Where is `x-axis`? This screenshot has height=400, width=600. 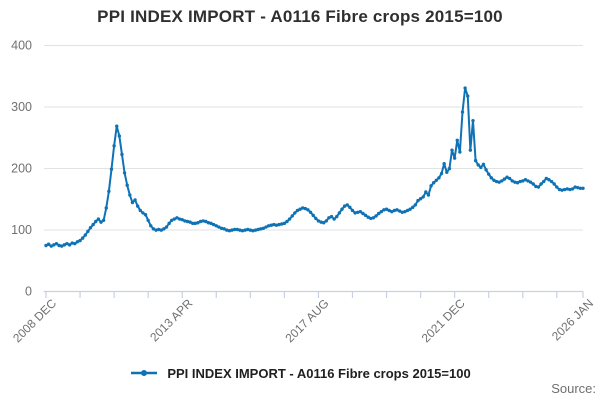 x-axis is located at coordinates (313, 294).